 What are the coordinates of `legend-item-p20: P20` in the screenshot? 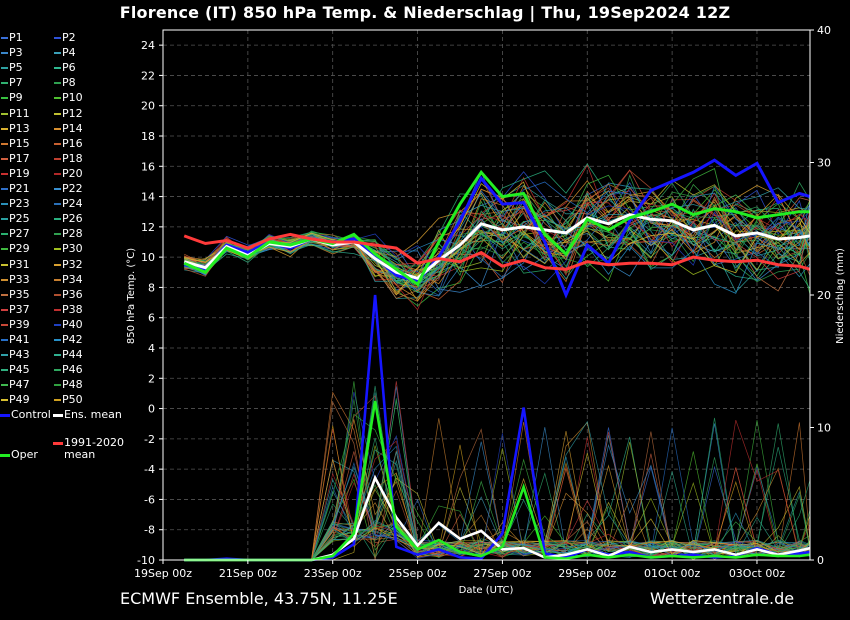 It's located at (68, 173).